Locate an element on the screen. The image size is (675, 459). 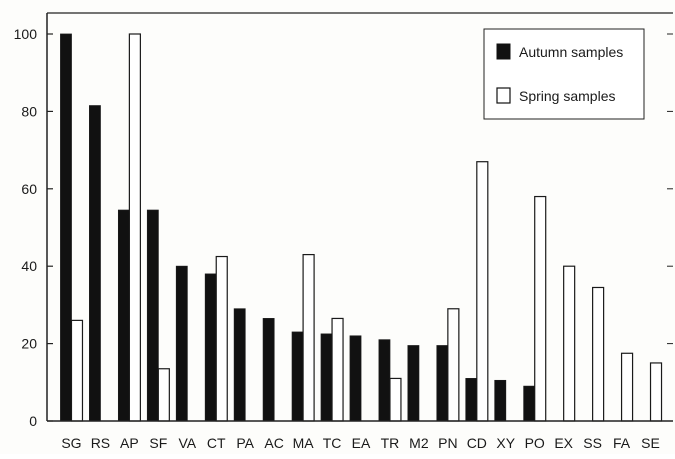
bar-autumn-pn is located at coordinates (442, 383).